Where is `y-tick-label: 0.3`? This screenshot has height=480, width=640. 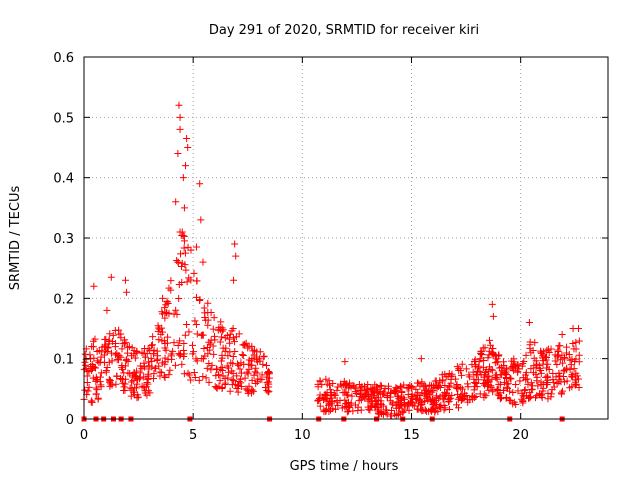 y-tick-label: 0.3 is located at coordinates (63, 239).